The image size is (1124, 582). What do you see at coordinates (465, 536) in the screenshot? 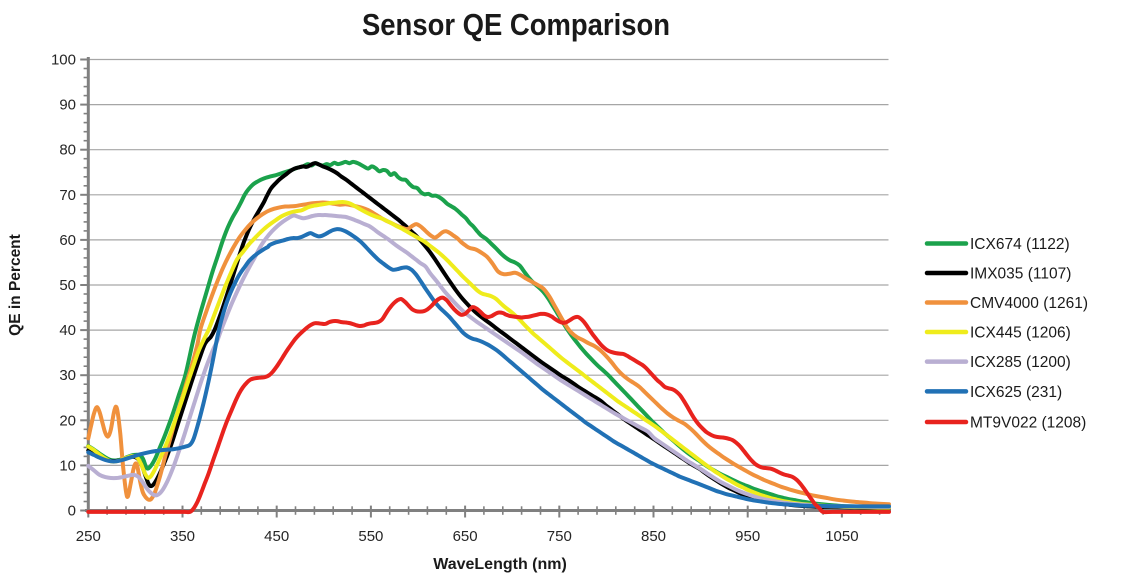
I see `svg-text: 650` at bounding box center [465, 536].